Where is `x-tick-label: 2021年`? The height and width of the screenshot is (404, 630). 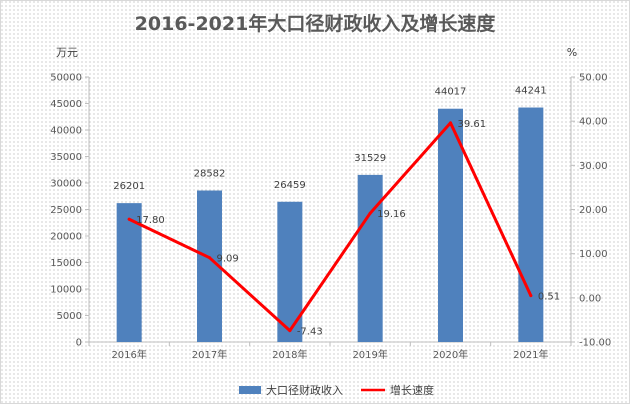
x-tick-label: 2021年 is located at coordinates (530, 354).